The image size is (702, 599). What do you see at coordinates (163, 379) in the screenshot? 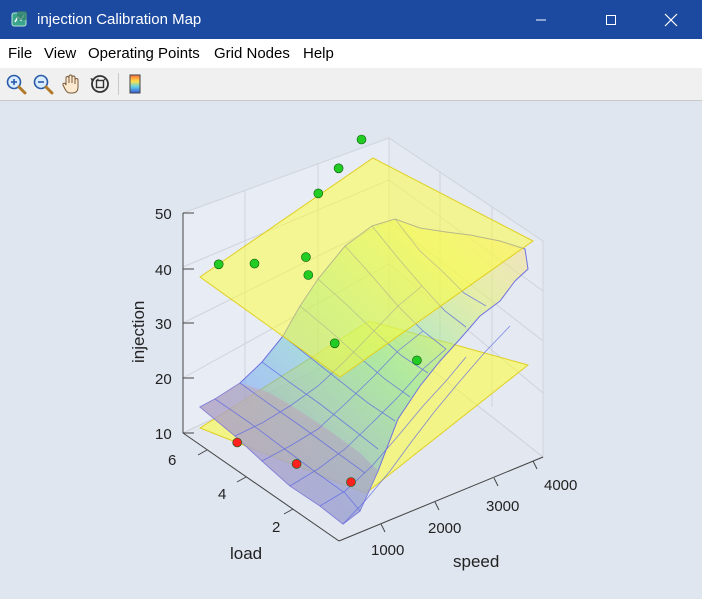
I see `z-tick-20: 20` at bounding box center [163, 379].